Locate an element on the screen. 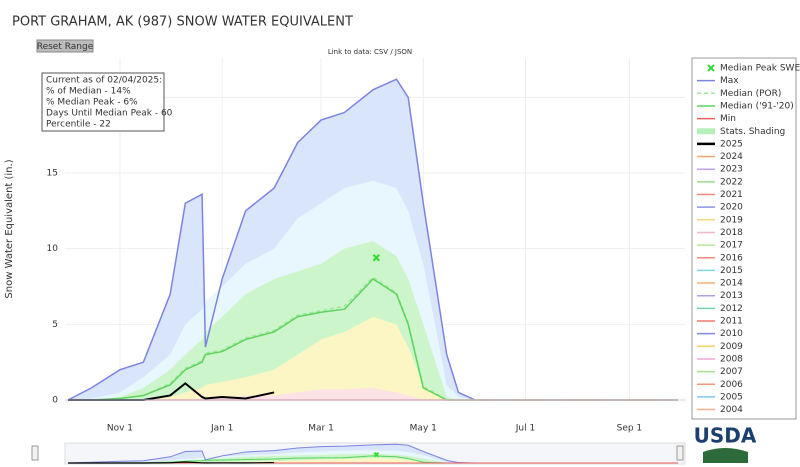  button-bg is located at coordinates (65, 46).